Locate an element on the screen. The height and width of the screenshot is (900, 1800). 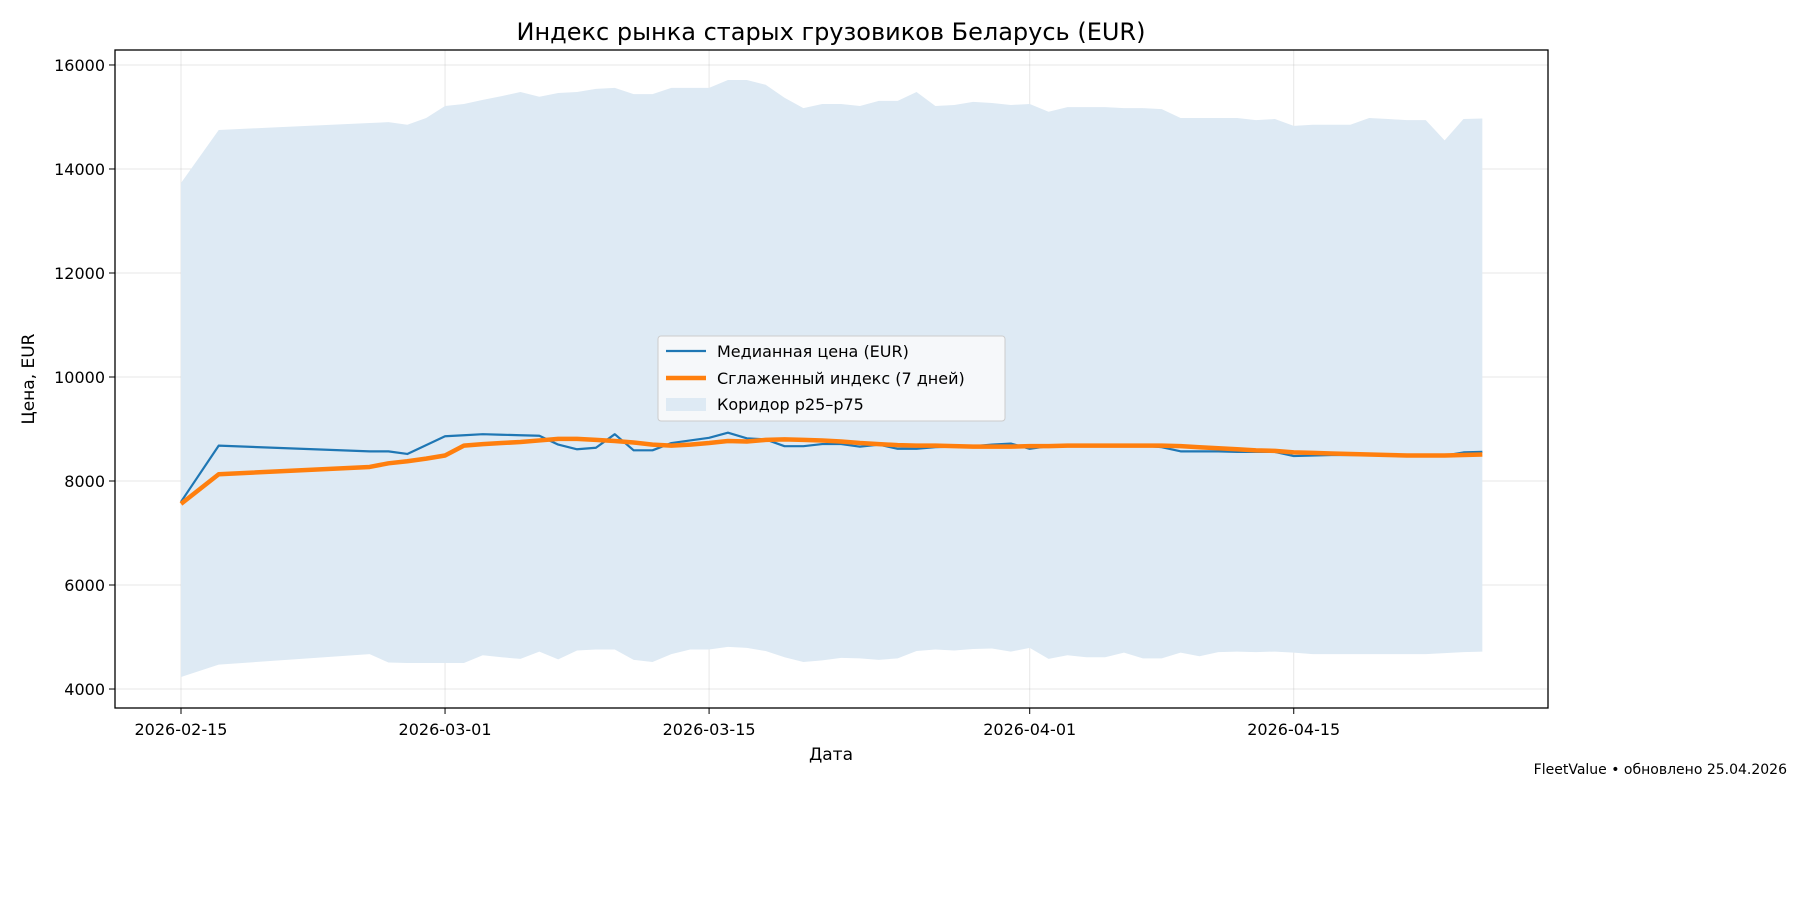
x-axis-label: Дата is located at coordinates (831, 755).